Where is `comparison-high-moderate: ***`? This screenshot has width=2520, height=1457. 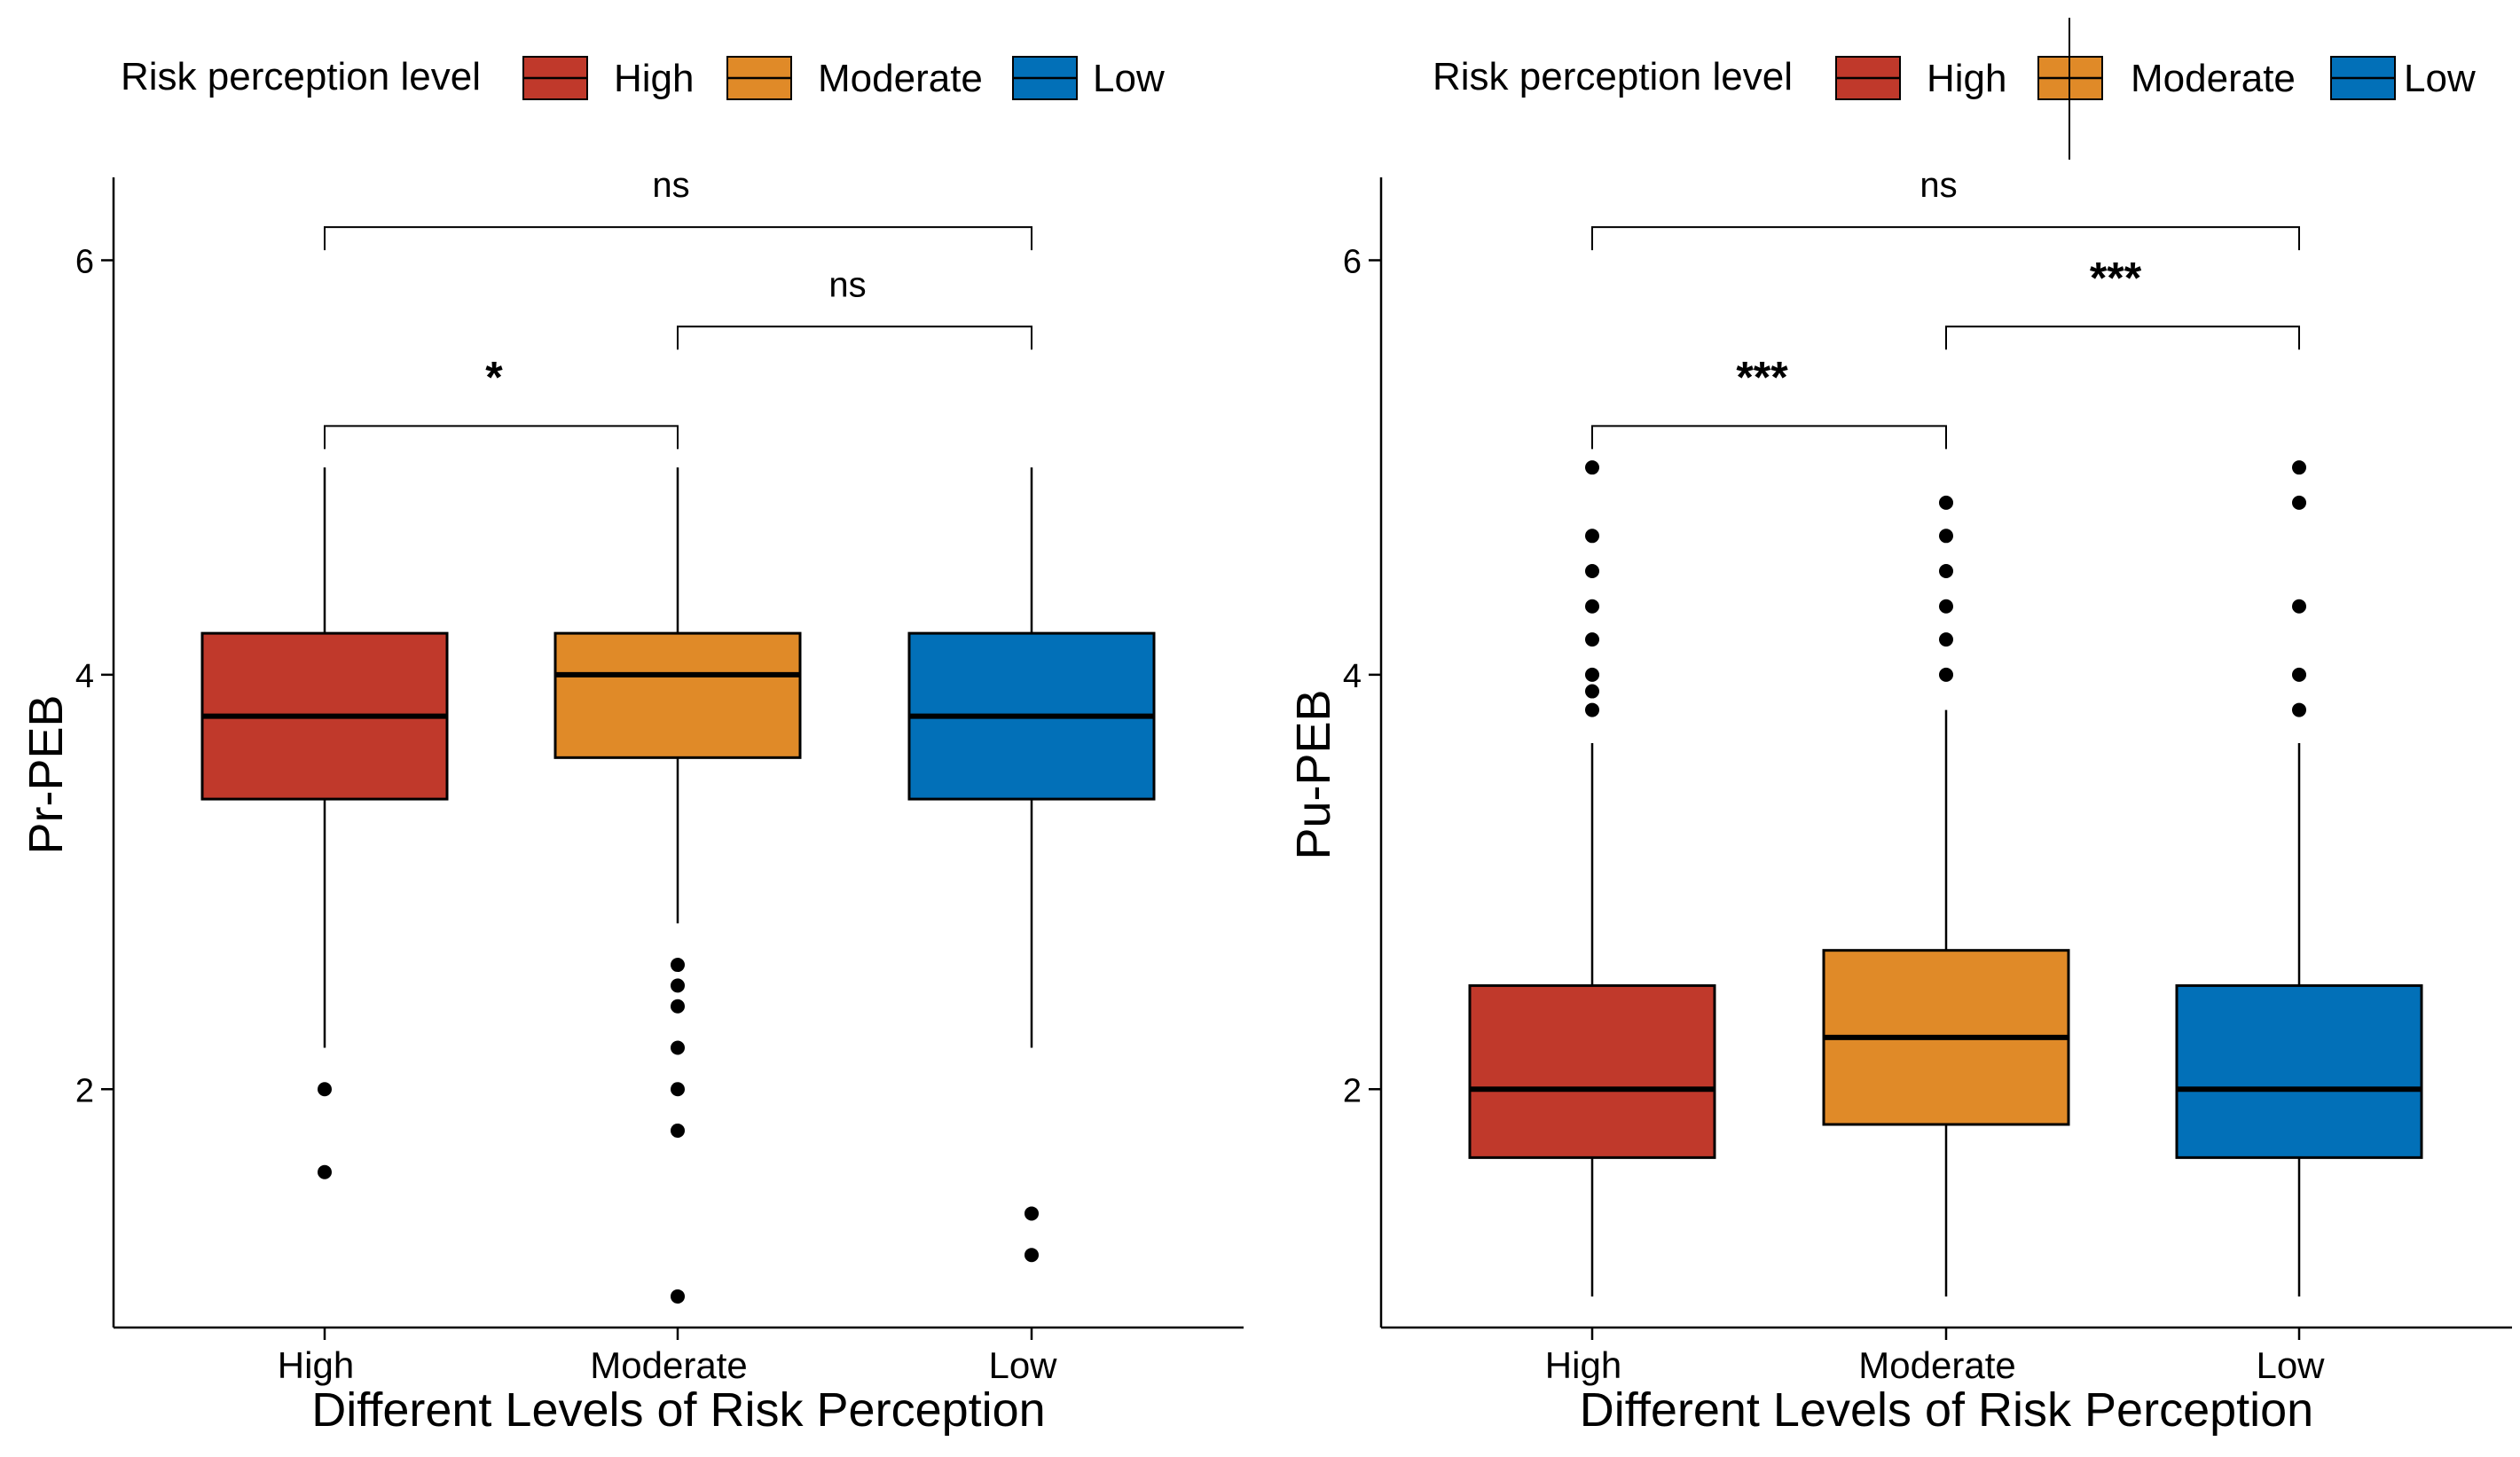
comparison-high-moderate: *** is located at coordinates (1769, 401).